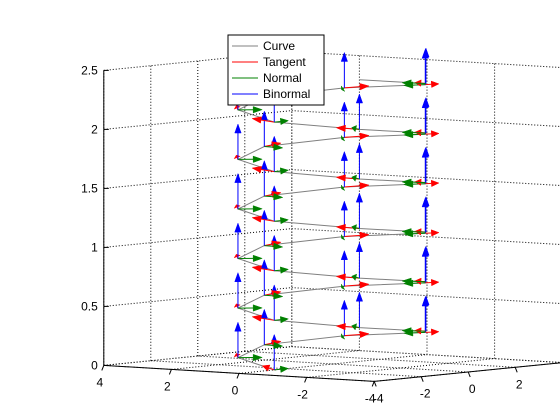 This screenshot has width=560, height=420. I want to click on floor-grid-line, so click(380, 359).